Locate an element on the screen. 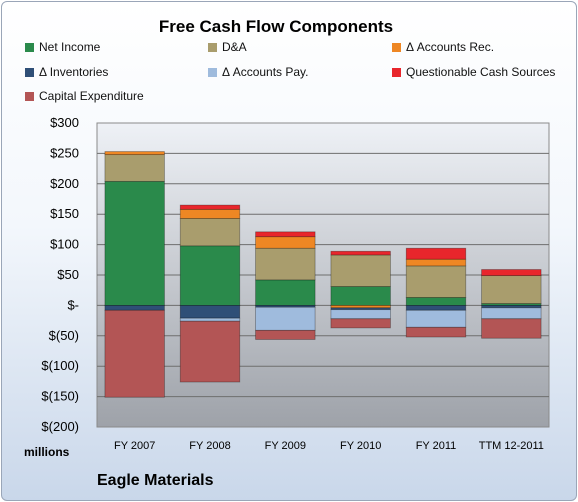 The image size is (578, 502). y-tick-label: $300 is located at coordinates (64, 122).